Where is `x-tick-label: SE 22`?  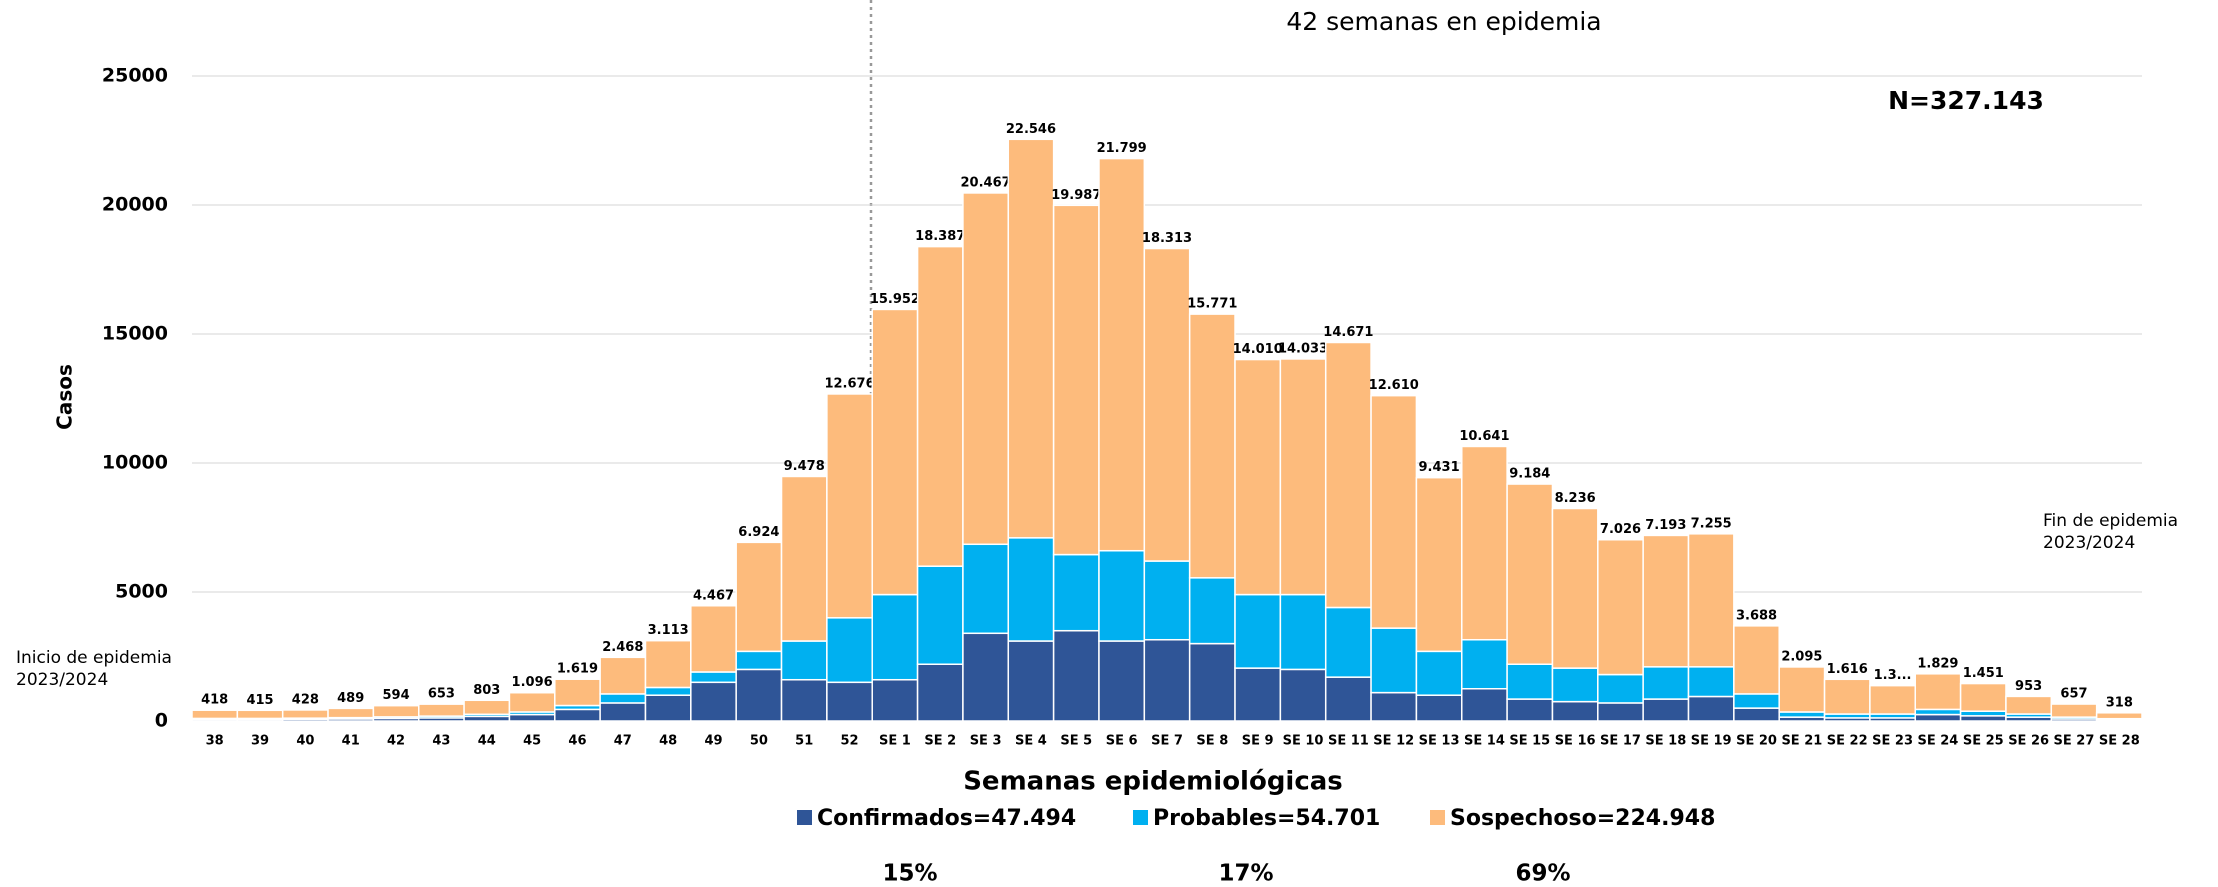 x-tick-label: SE 22 is located at coordinates (1847, 741).